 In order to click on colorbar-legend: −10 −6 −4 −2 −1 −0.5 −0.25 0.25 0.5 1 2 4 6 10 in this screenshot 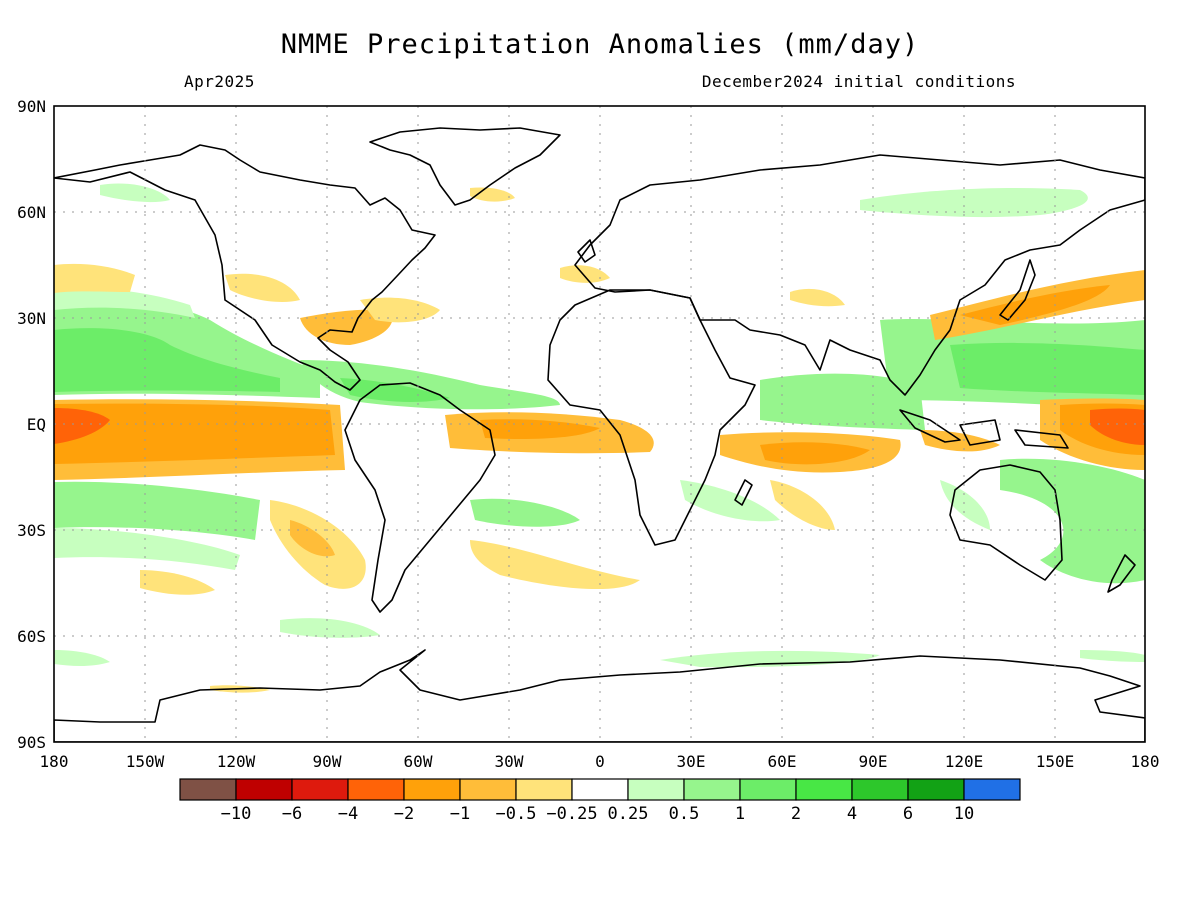, I will do `click(600, 801)`.